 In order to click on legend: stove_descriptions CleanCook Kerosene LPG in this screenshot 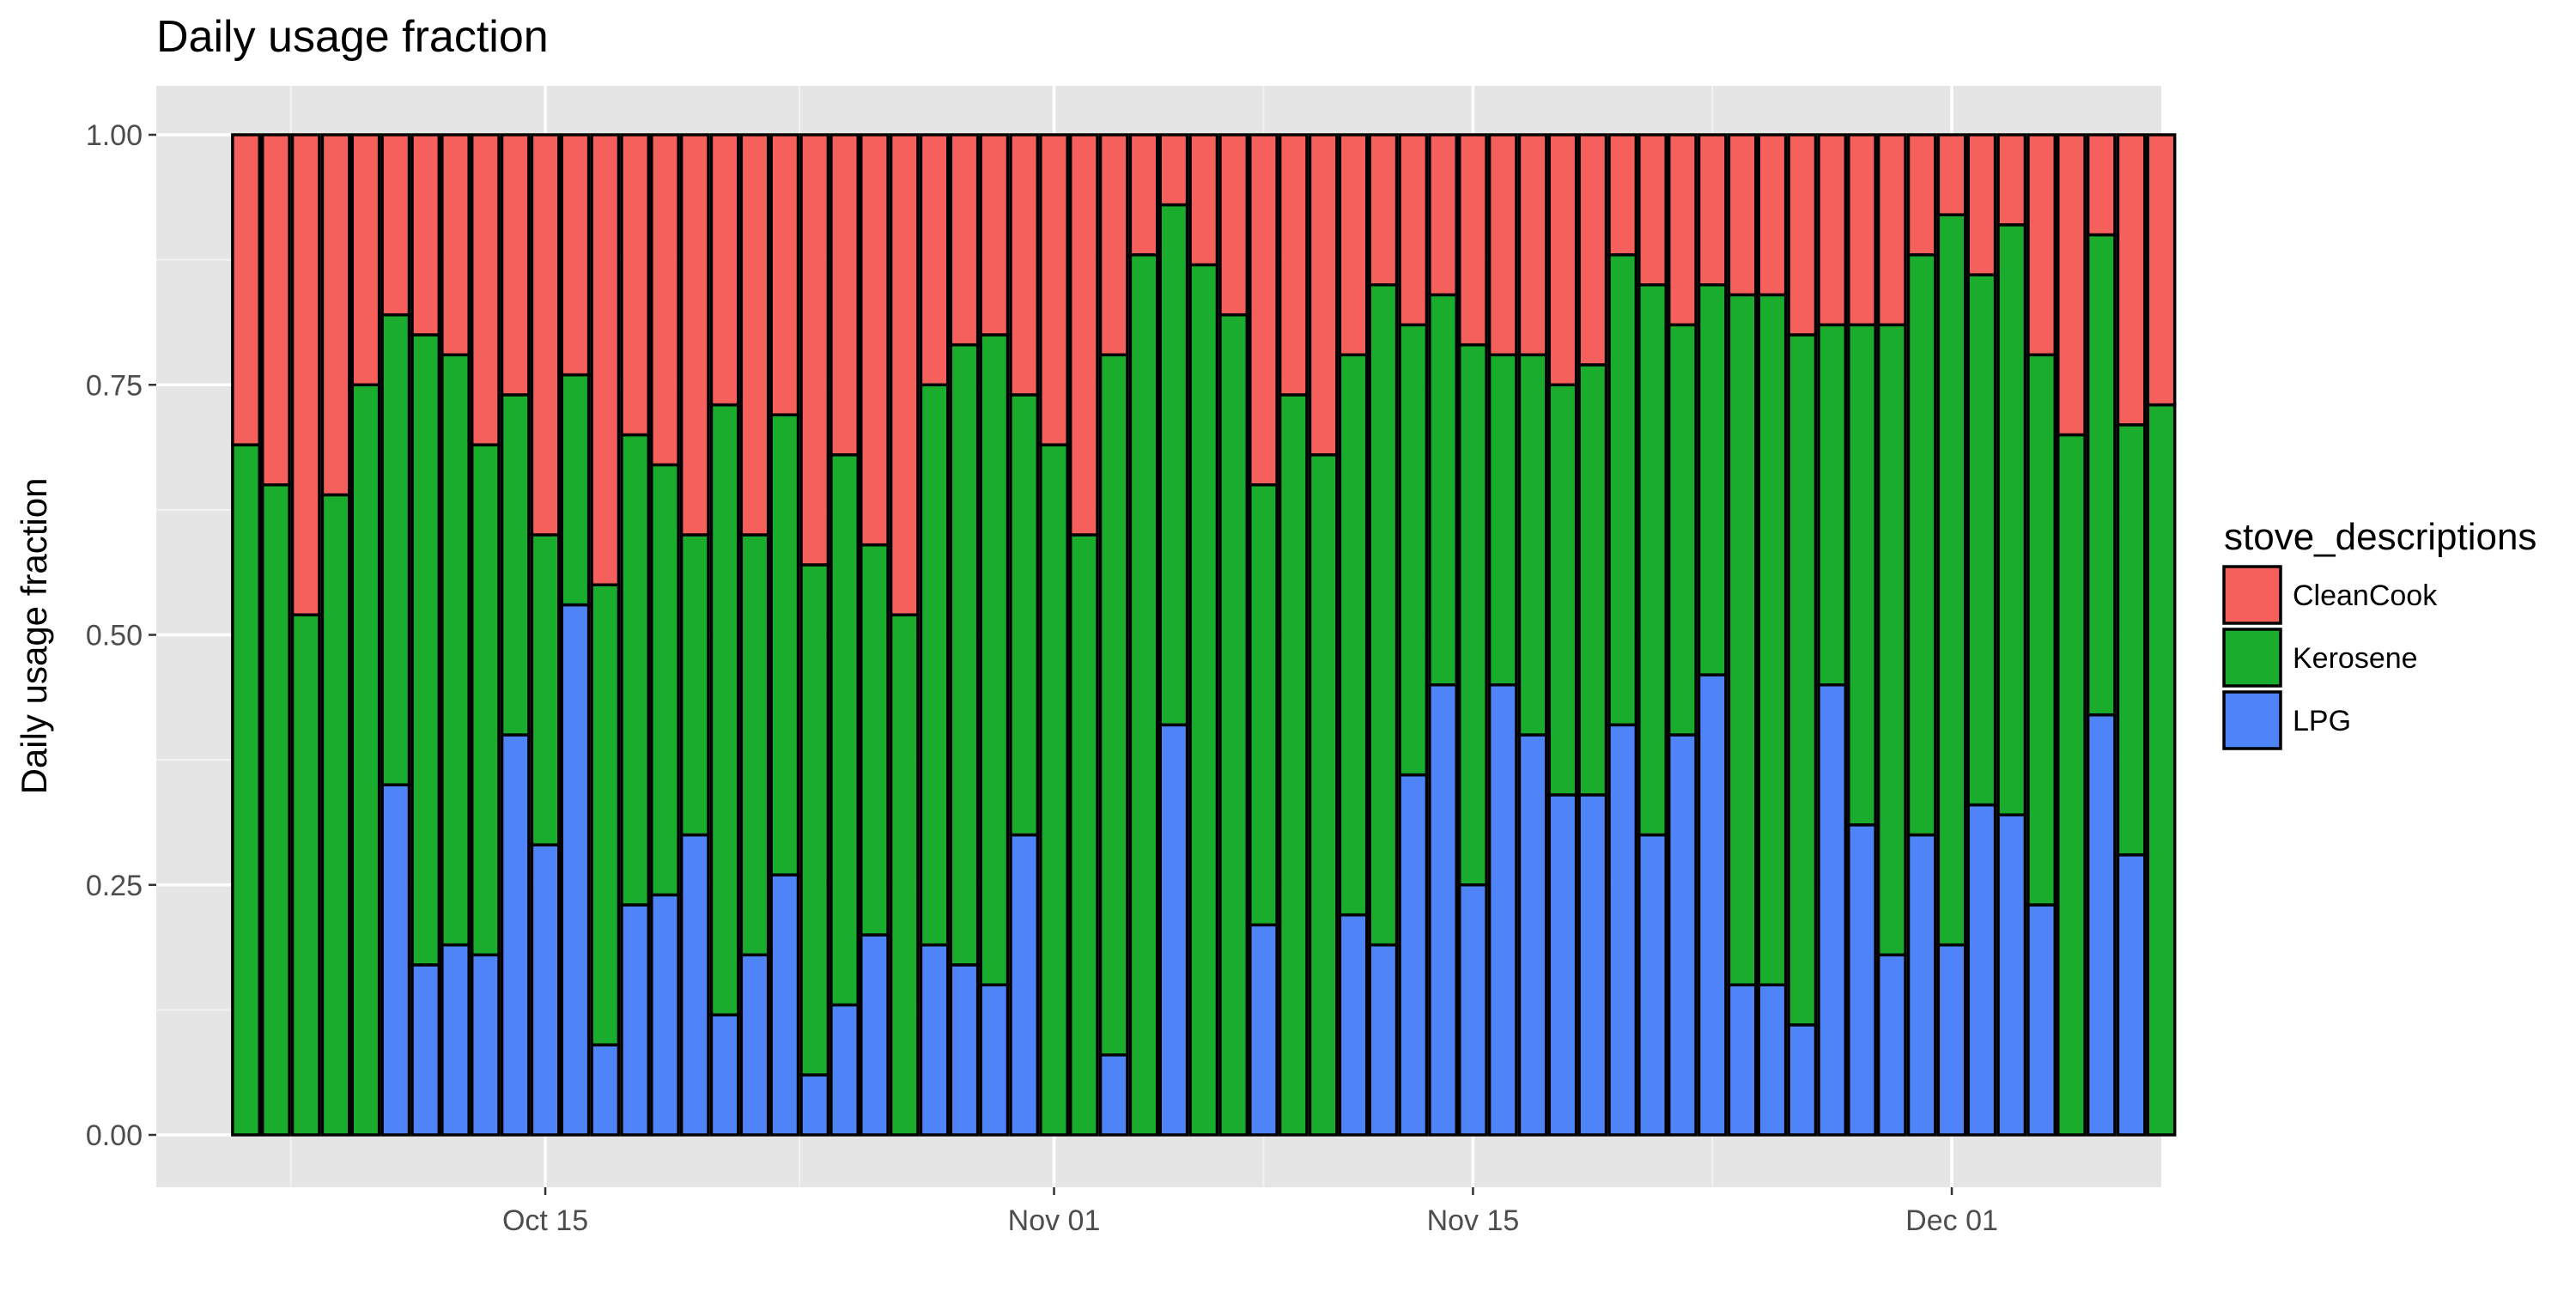, I will do `click(2379, 633)`.